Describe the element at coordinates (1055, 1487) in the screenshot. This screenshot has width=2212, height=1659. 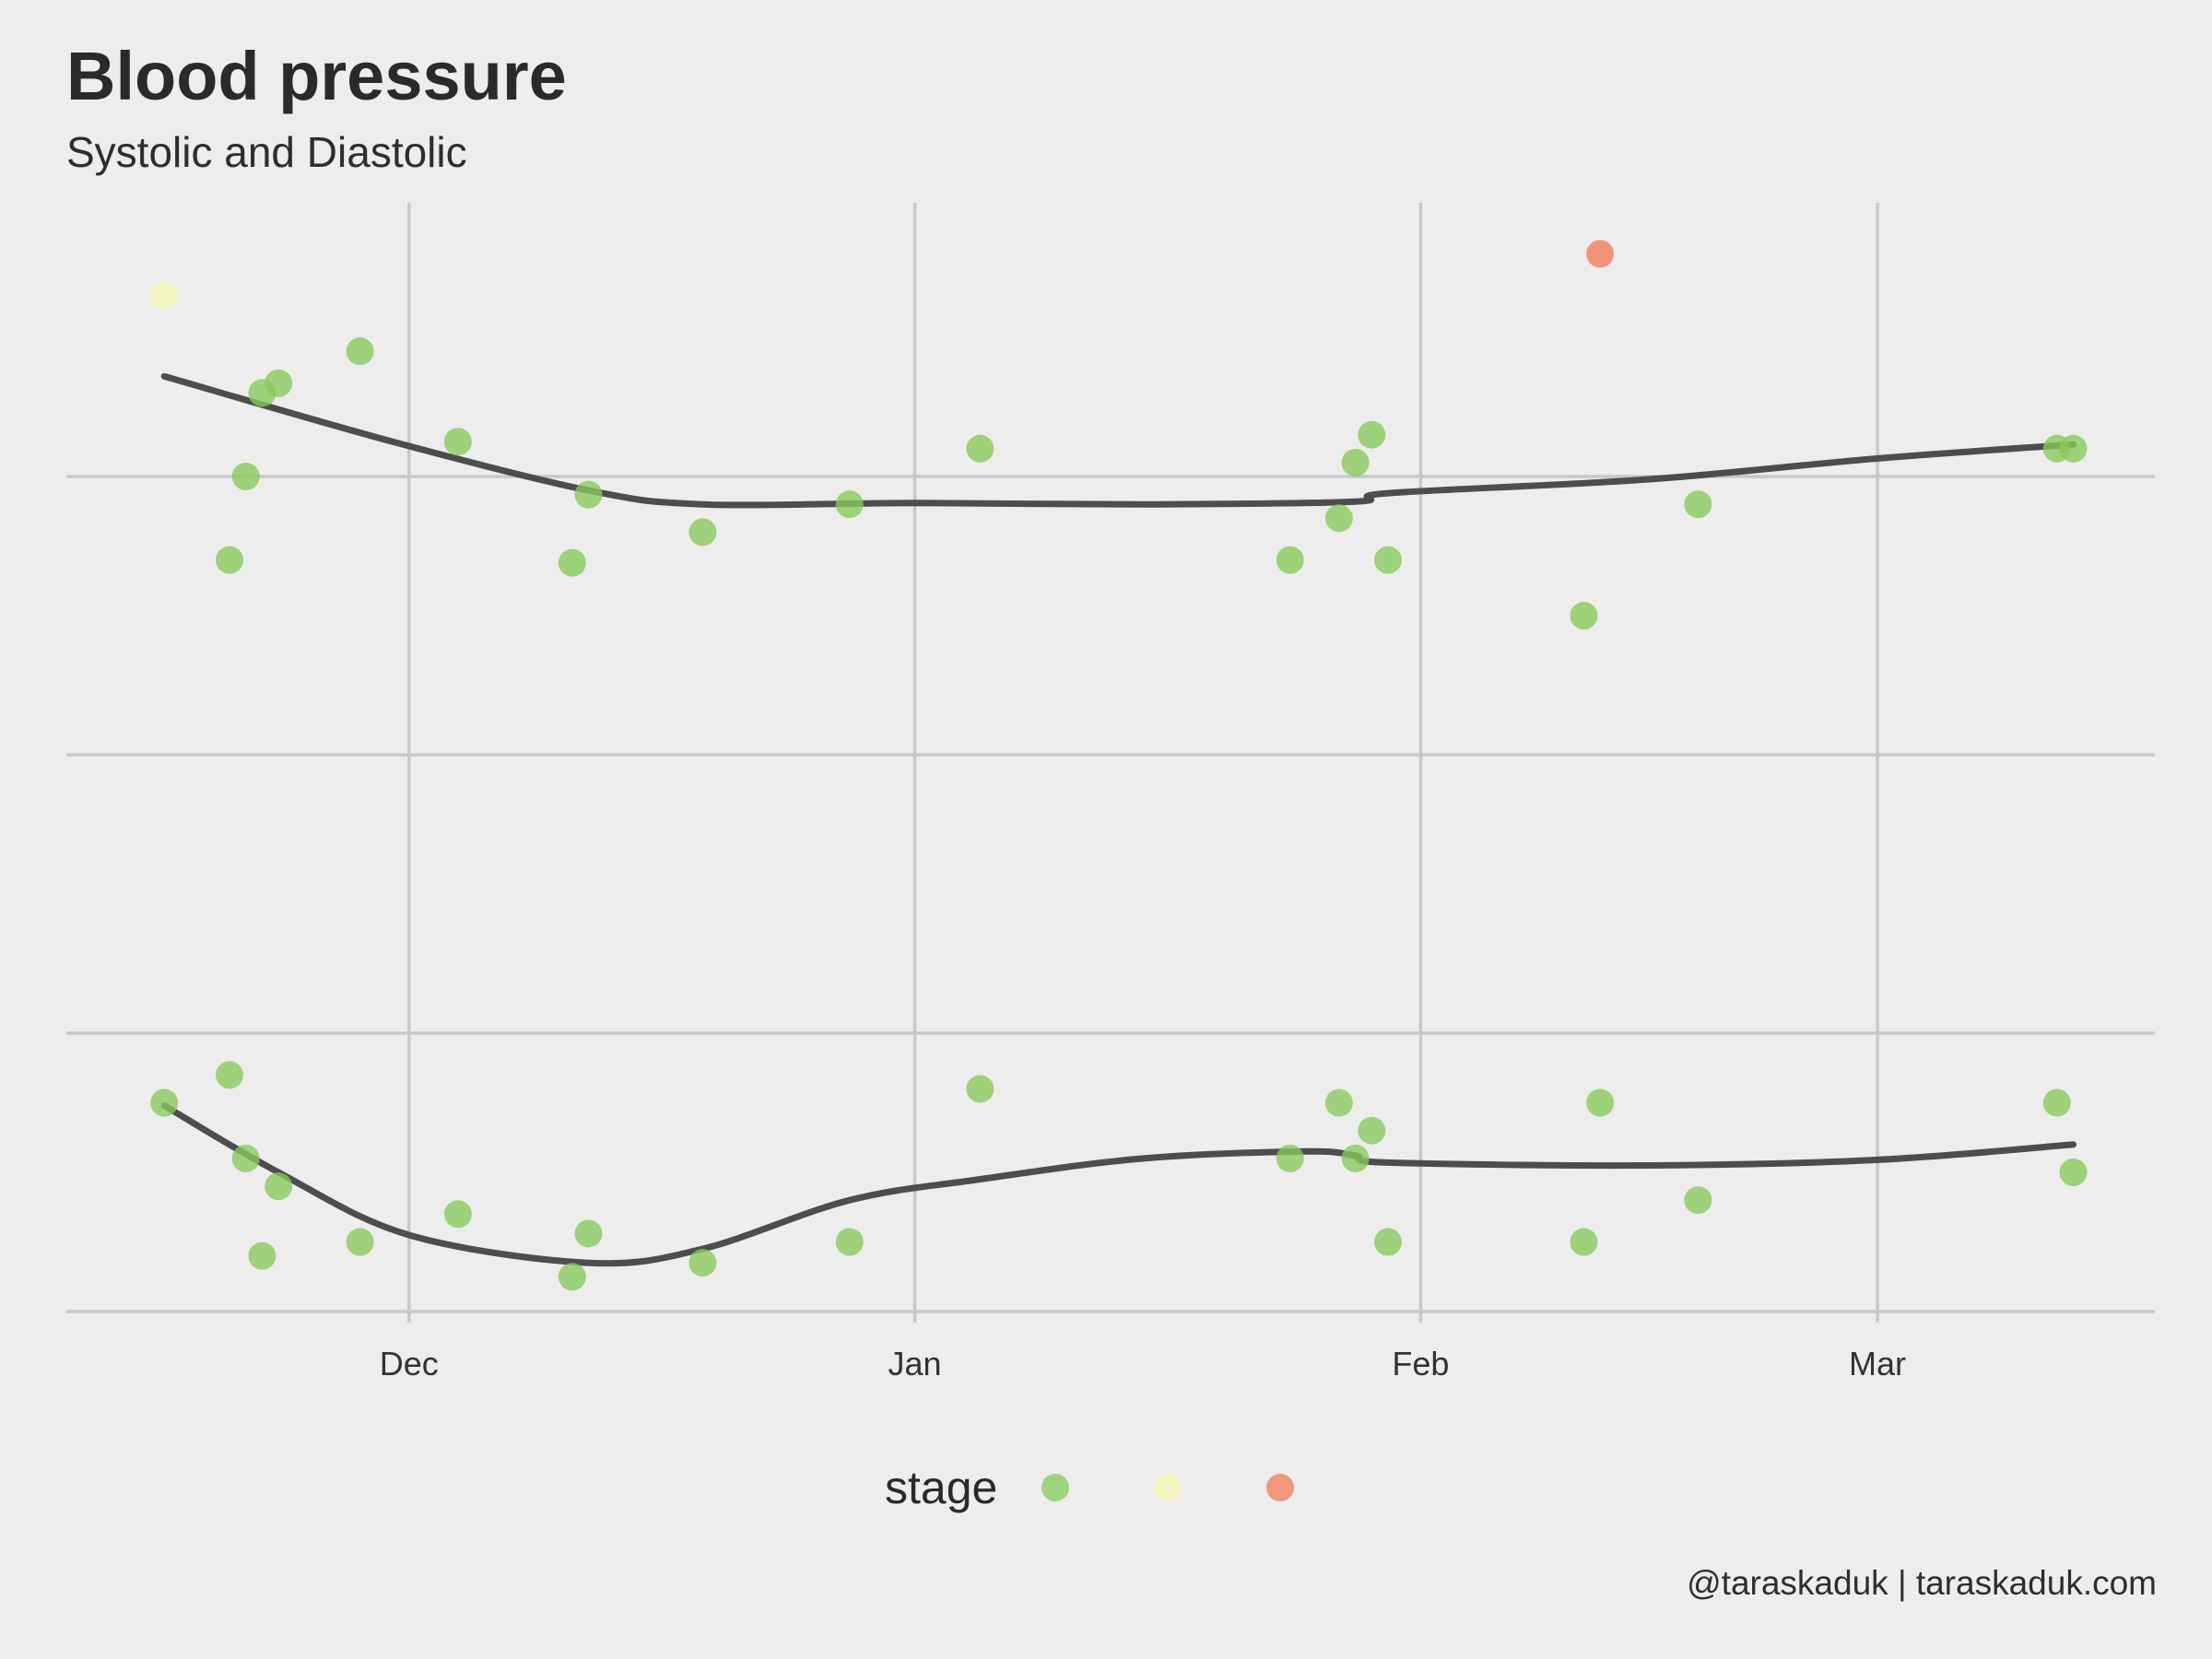
I see `legend-key-normal` at that location.